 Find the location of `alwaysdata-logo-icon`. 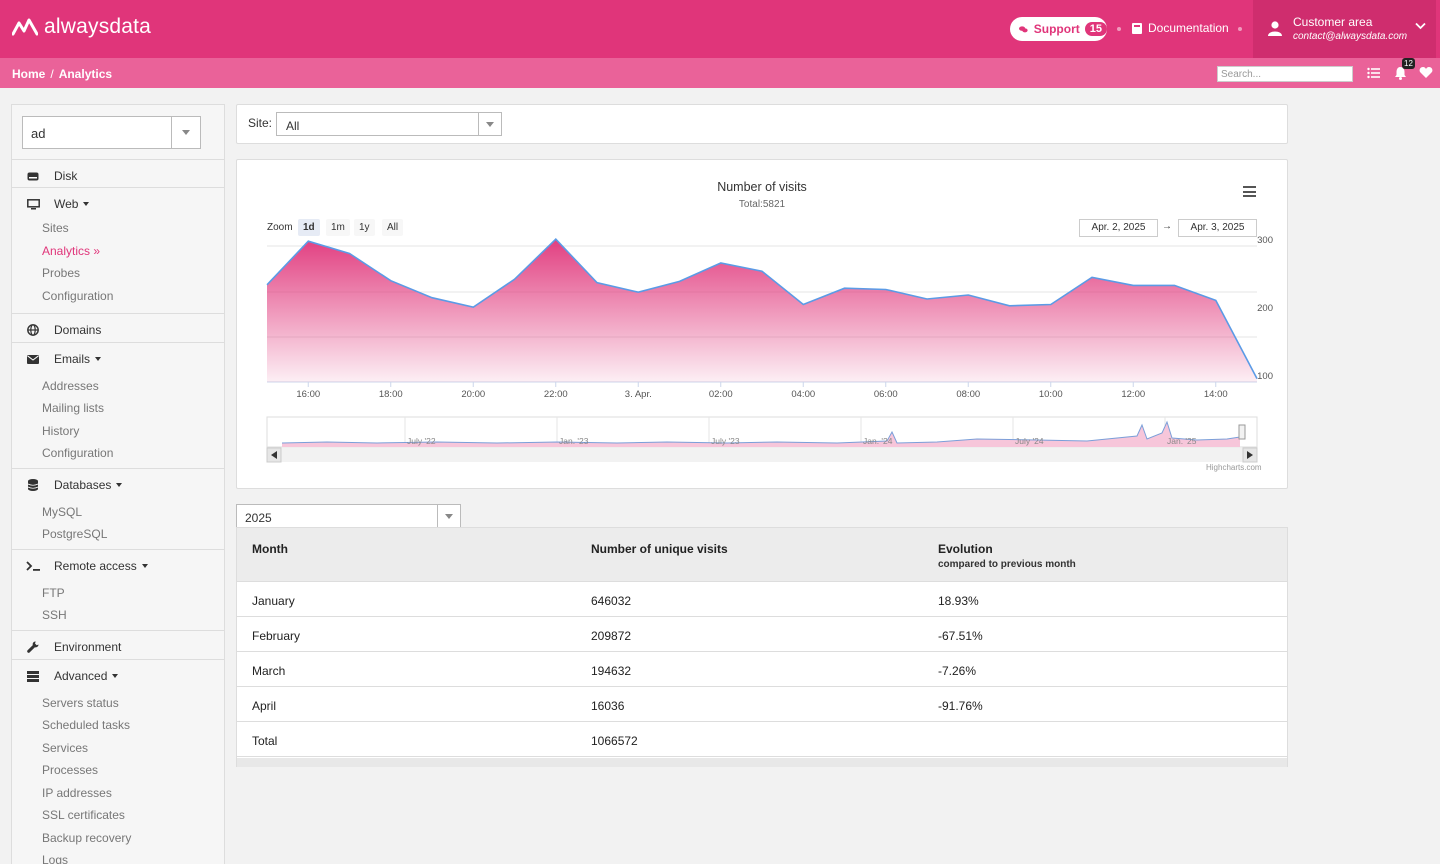

alwaysdata-logo-icon is located at coordinates (25, 27).